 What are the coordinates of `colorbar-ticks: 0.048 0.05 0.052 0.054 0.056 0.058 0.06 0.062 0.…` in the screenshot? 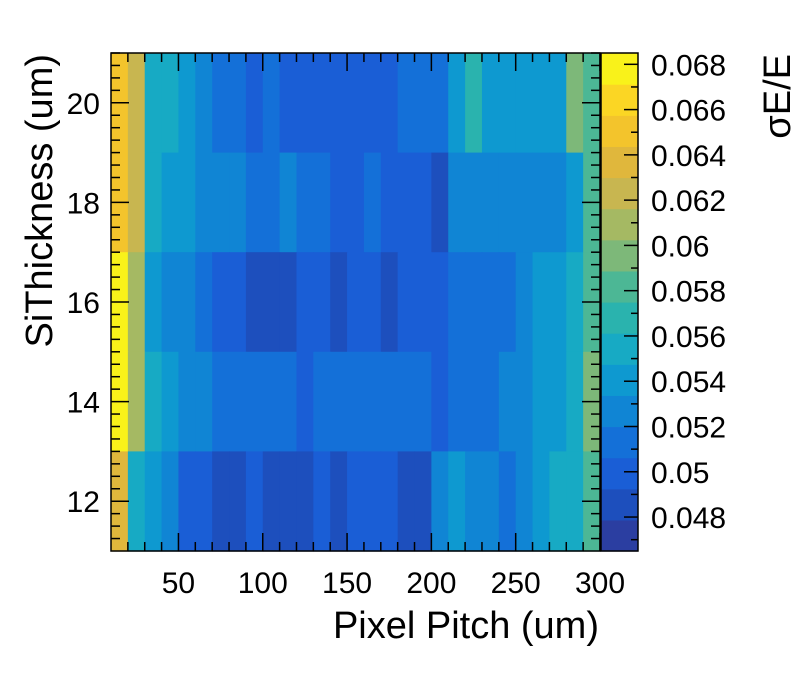 It's located at (675, 295).